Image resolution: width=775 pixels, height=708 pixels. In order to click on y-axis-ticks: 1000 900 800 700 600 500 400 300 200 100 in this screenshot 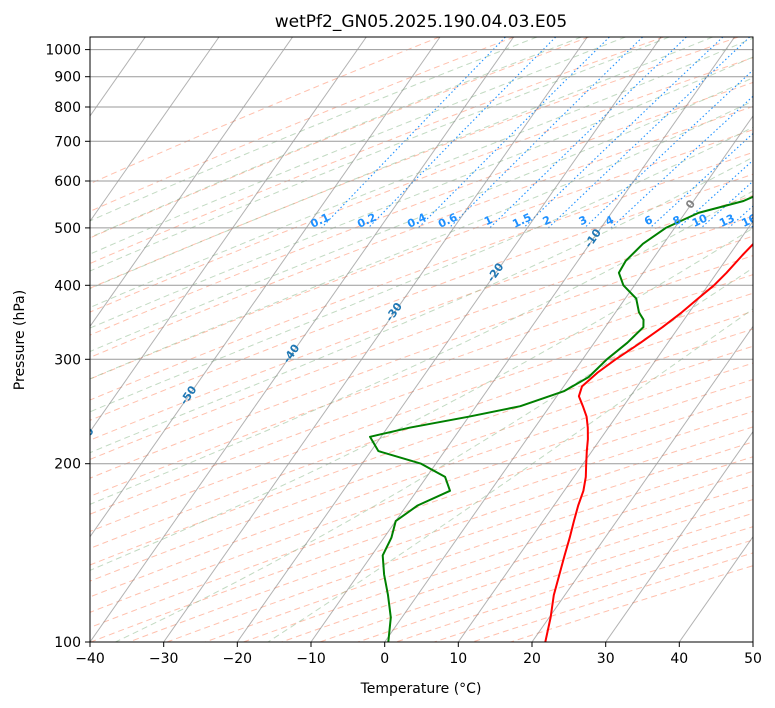, I will do `click(67, 347)`.